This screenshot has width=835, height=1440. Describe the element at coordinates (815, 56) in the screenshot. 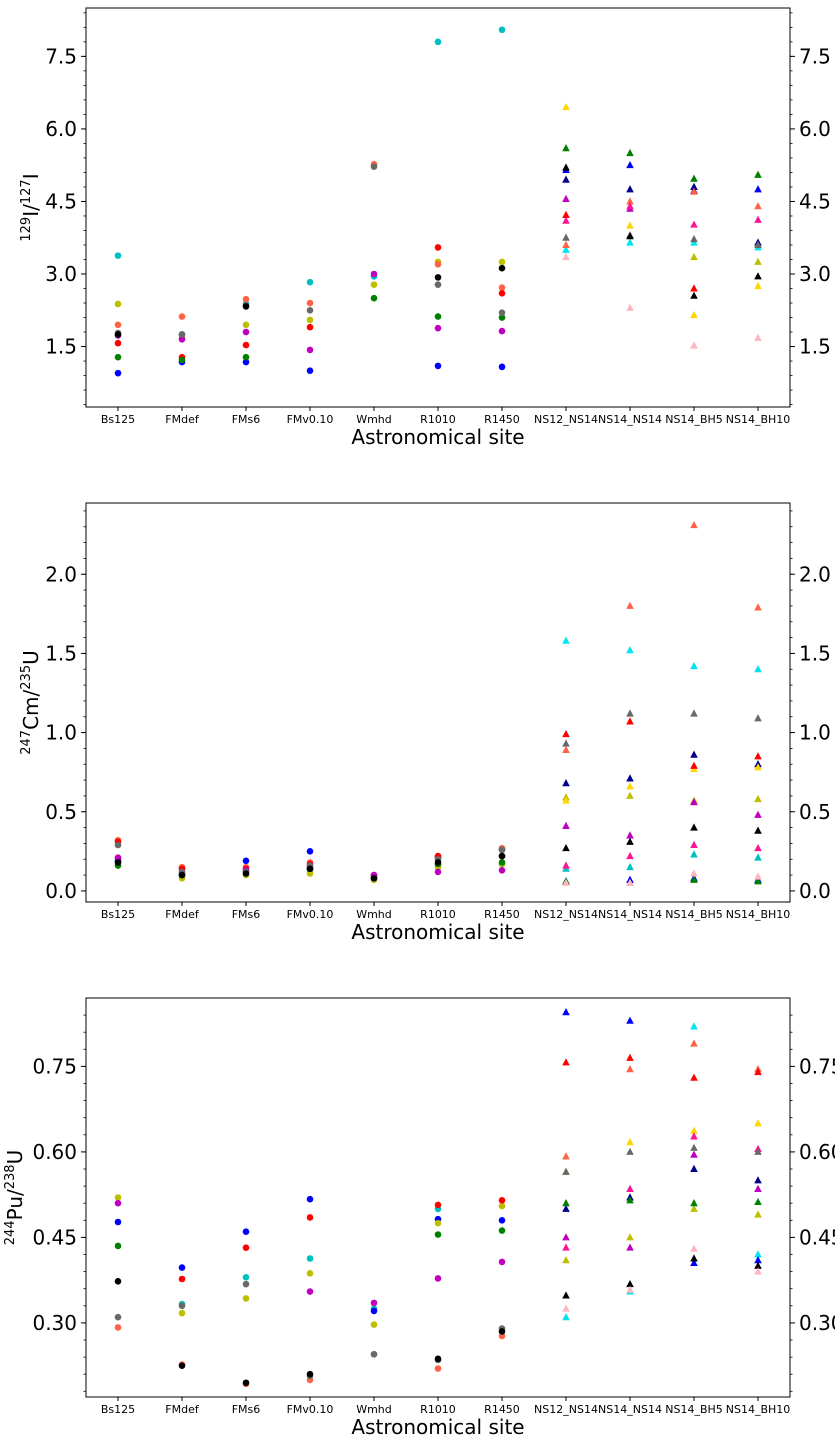

I see `y-tick-label-right: 7.5` at that location.